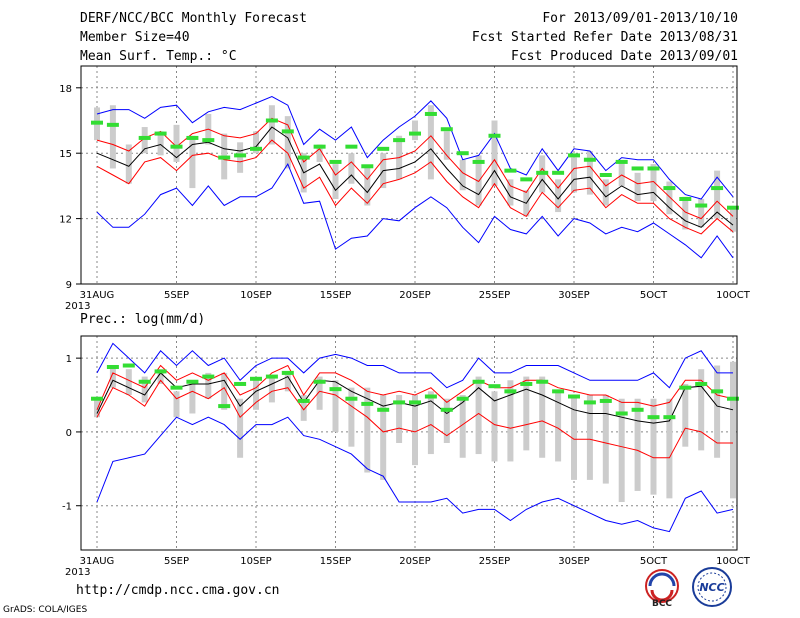 This screenshot has height=618, width=800. What do you see at coordinates (135, 37) in the screenshot?
I see `member-size: Member Size=40` at bounding box center [135, 37].